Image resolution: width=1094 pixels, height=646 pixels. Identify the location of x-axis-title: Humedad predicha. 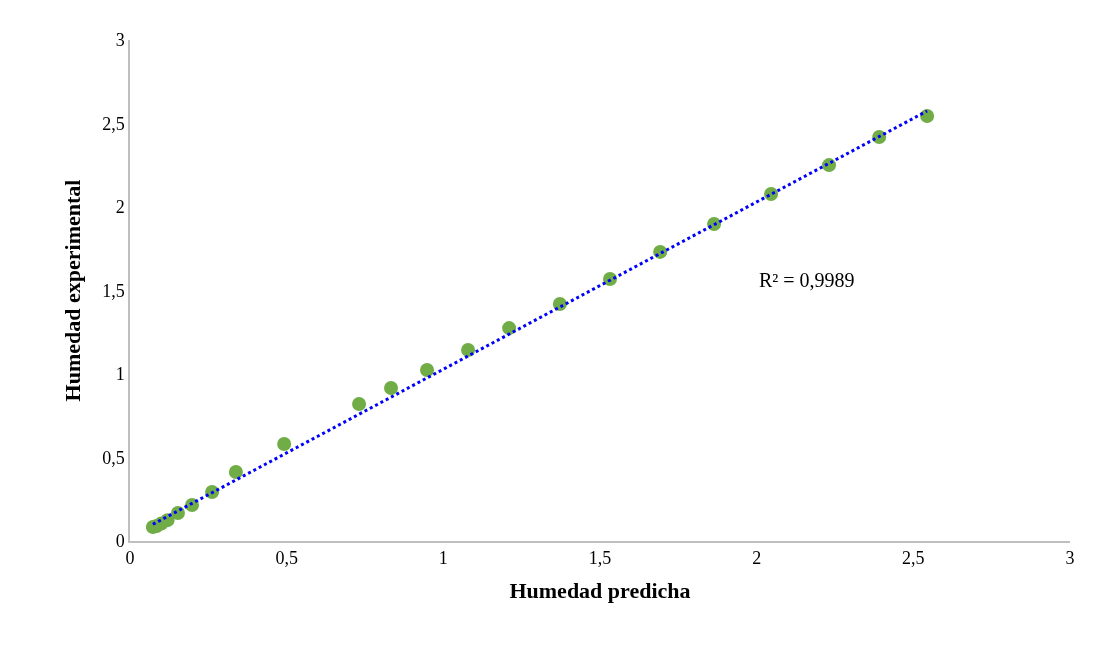
(600, 590).